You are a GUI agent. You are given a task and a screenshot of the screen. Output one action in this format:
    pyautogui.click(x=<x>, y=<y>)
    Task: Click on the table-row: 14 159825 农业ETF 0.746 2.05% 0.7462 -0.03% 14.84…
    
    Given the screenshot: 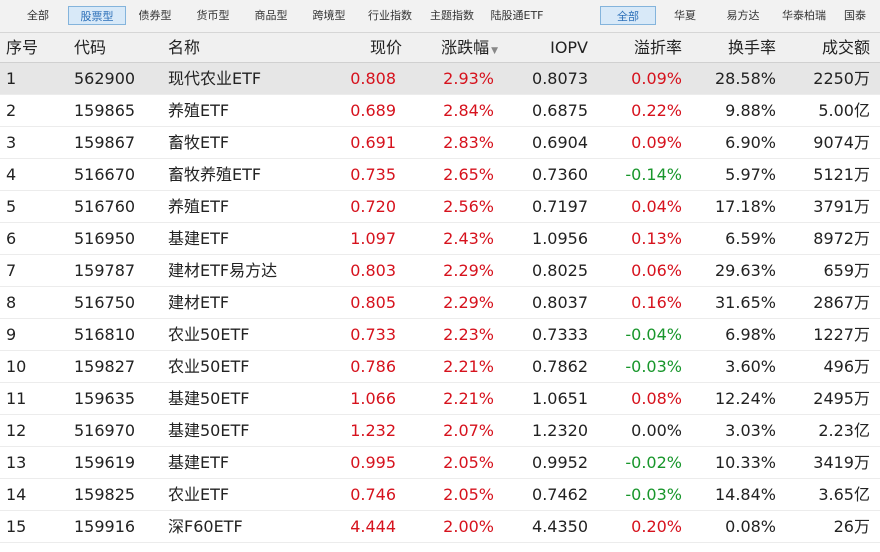 What is the action you would take?
    pyautogui.click(x=440, y=495)
    